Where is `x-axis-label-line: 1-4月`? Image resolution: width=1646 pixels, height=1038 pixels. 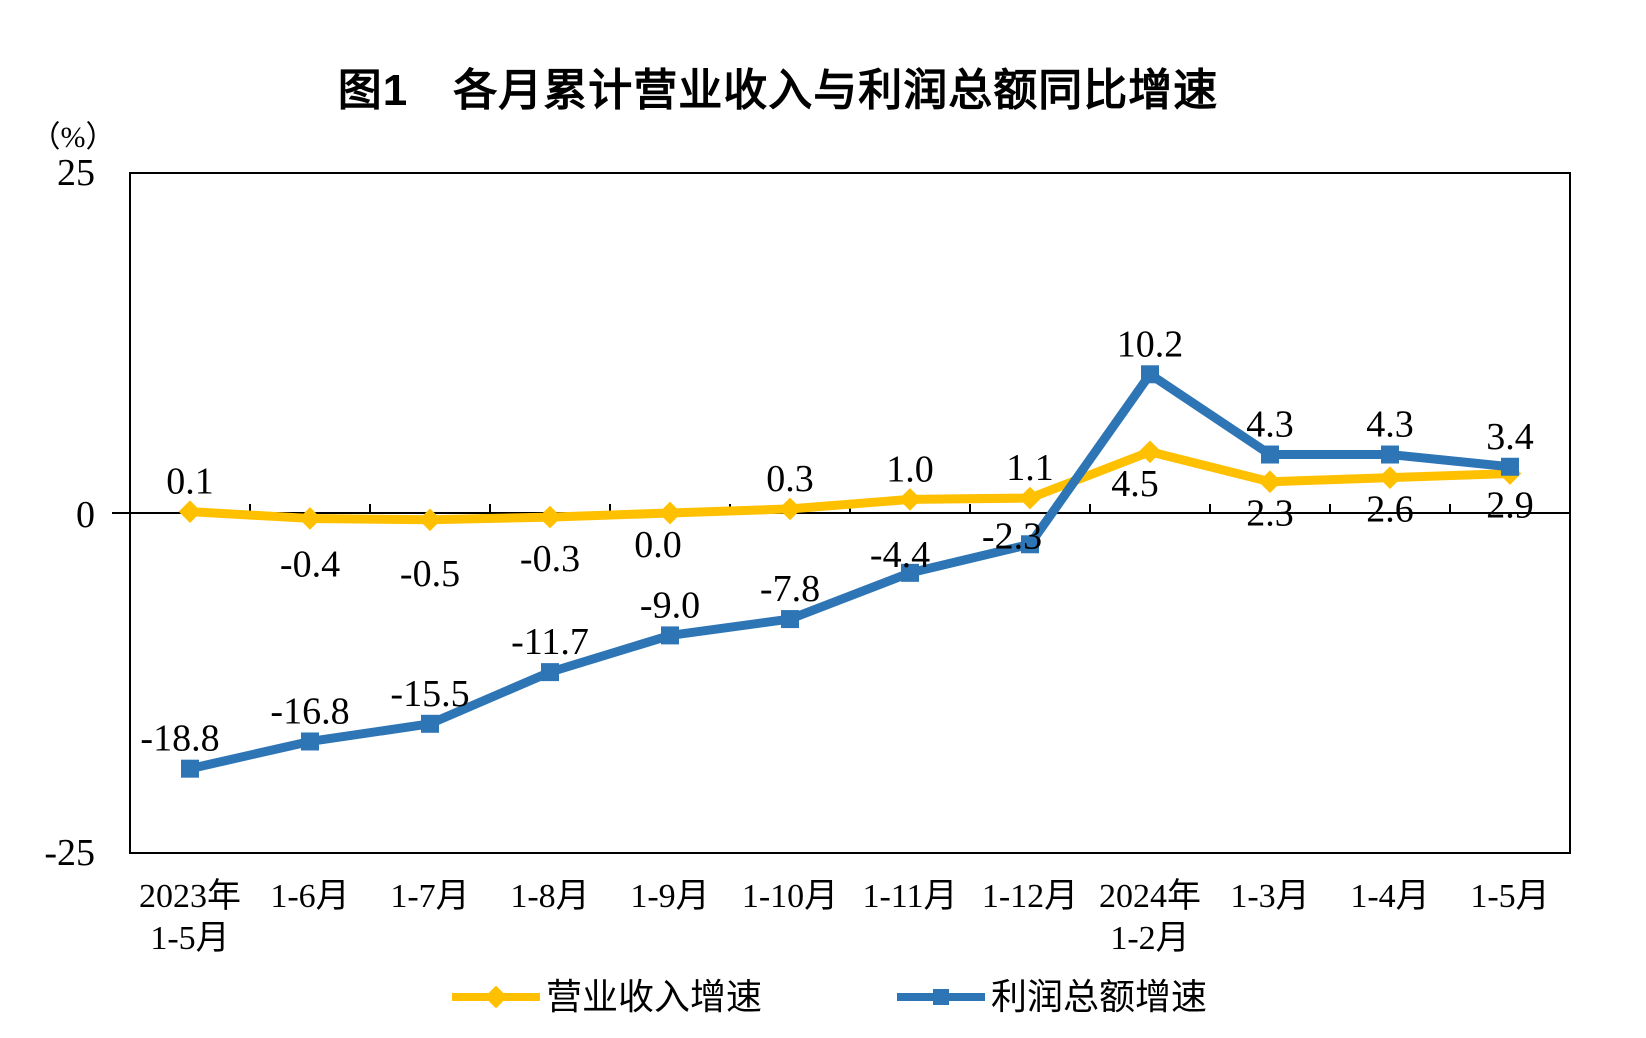
x-axis-label-line: 1-4月 is located at coordinates (1390, 896).